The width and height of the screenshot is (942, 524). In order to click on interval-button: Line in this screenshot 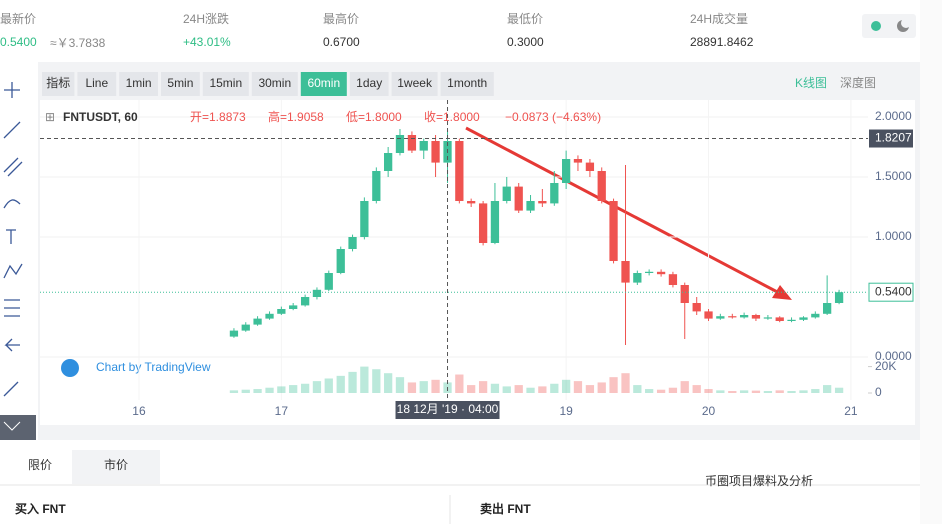, I will do `click(96, 83)`.